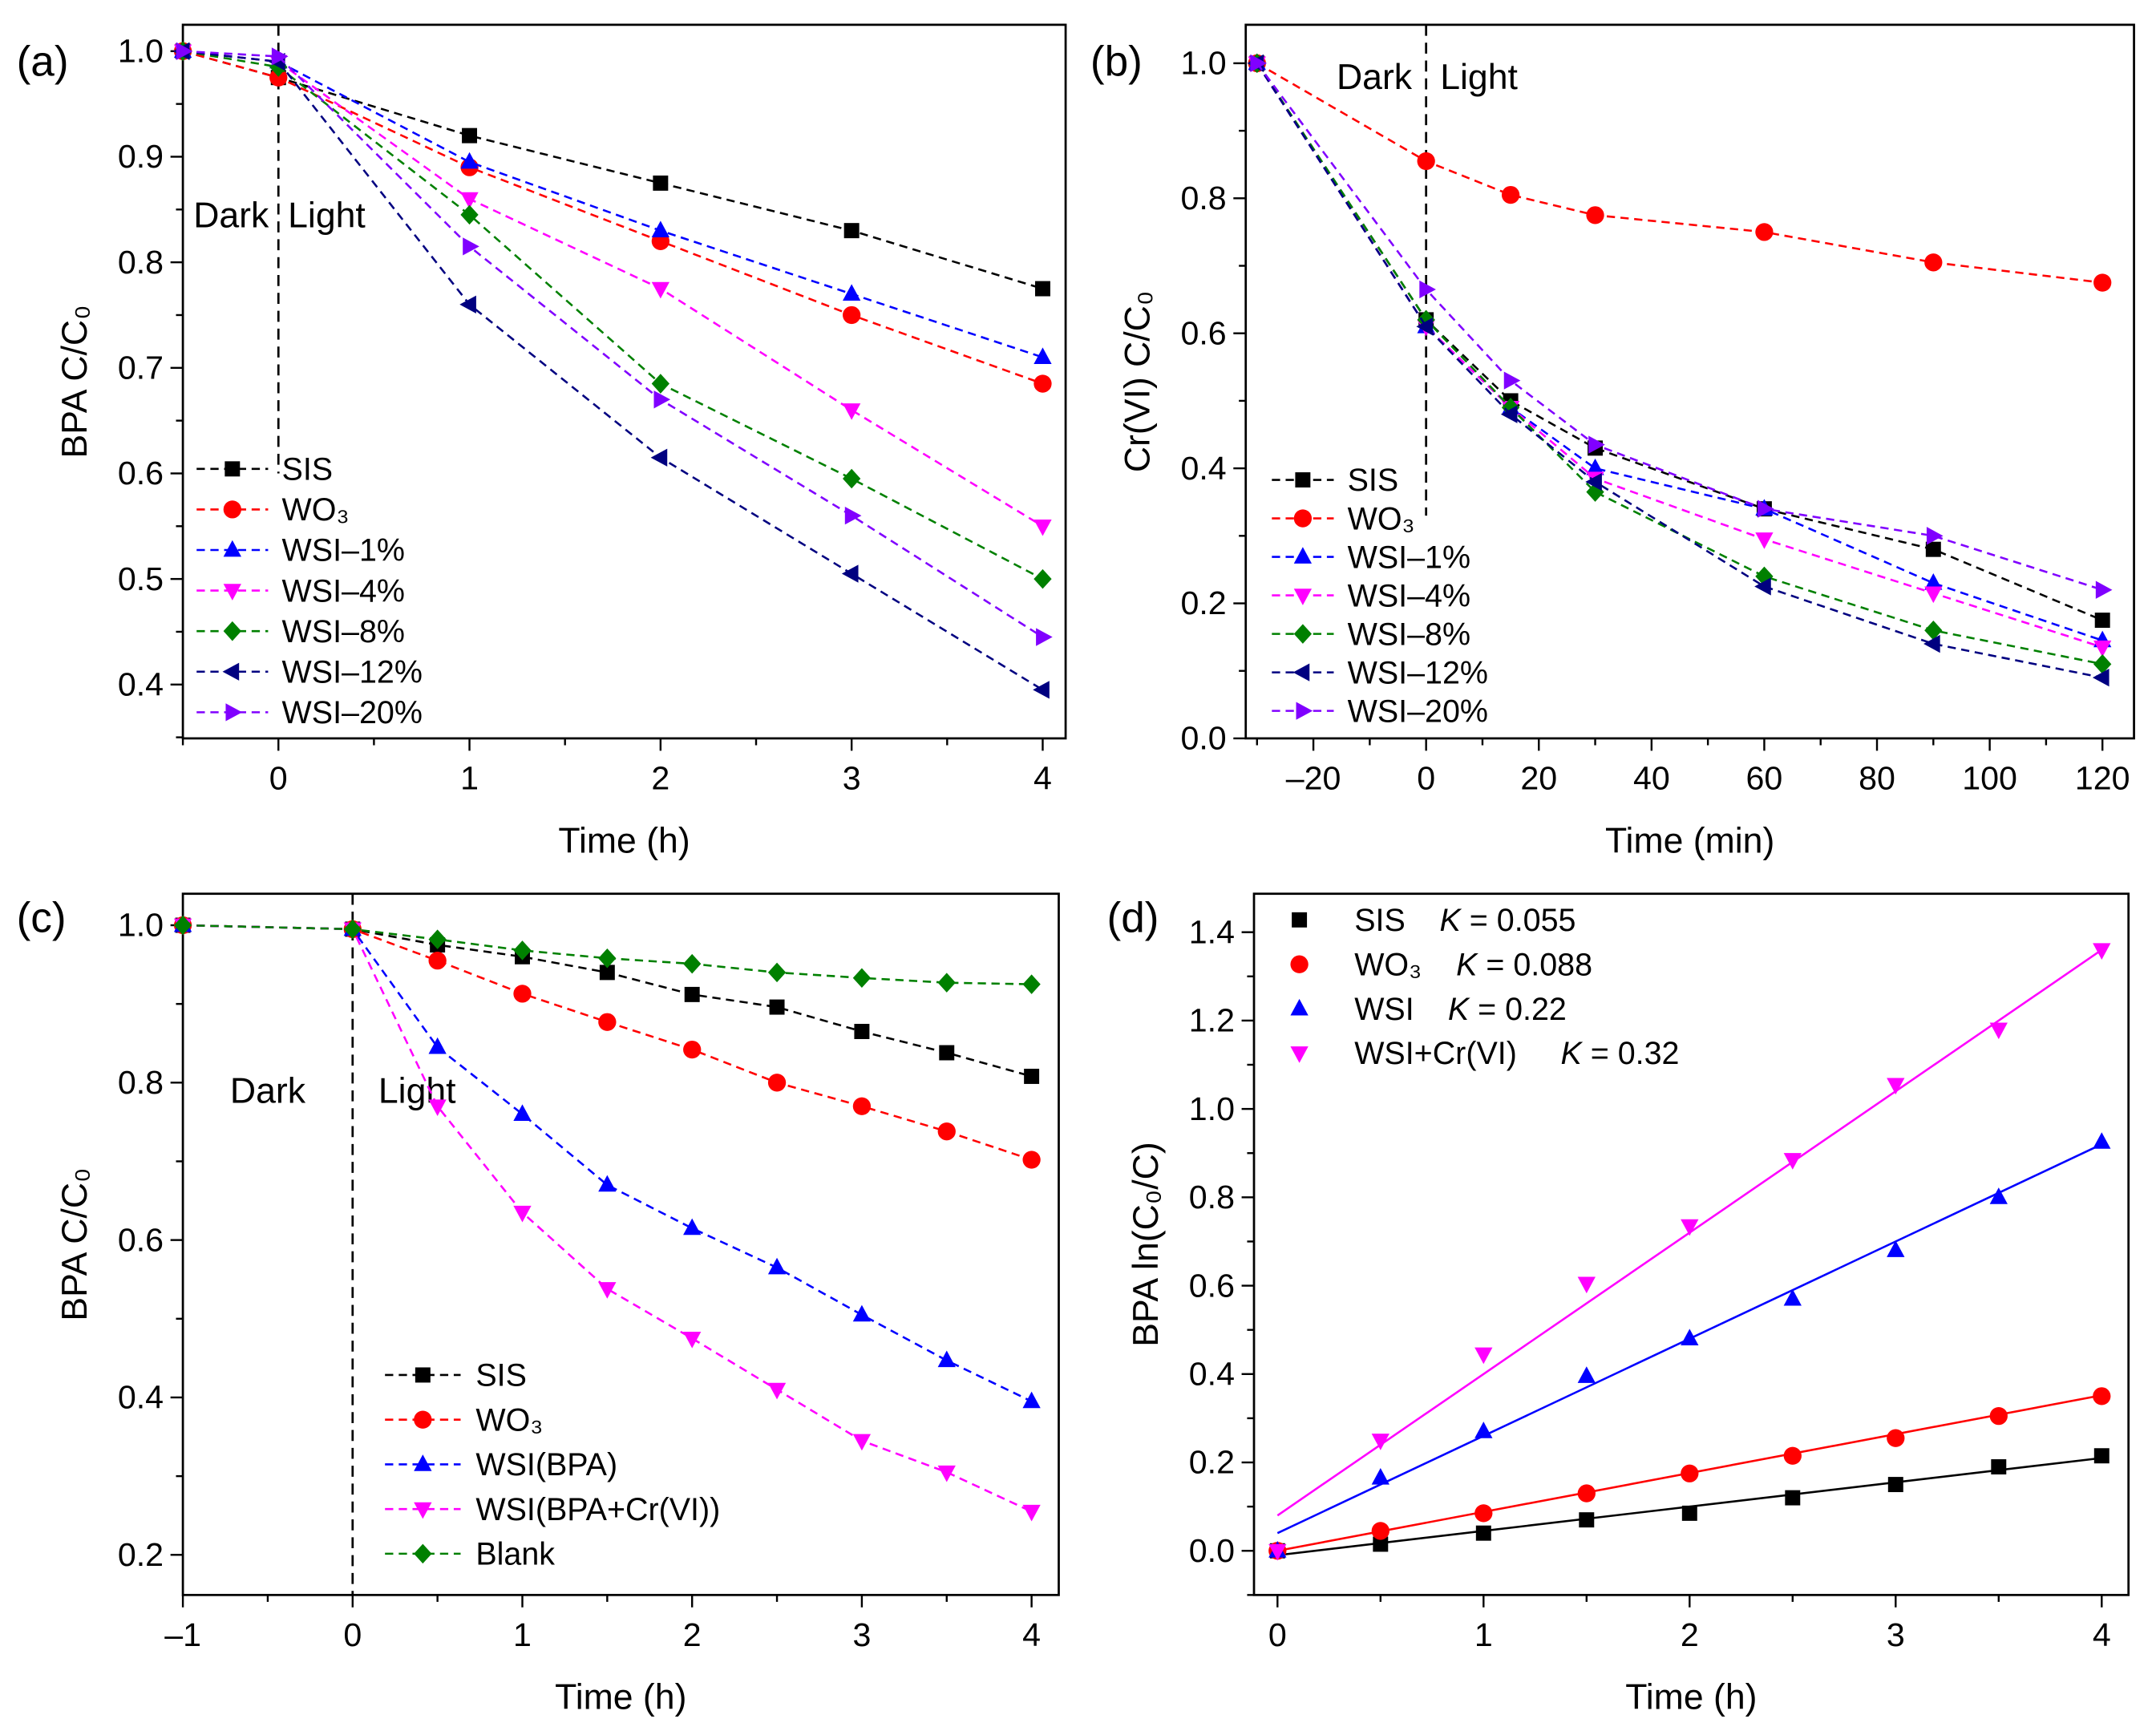 The width and height of the screenshot is (2156, 1727). What do you see at coordinates (1380, 672) in the screenshot?
I see `legend-item: WSI–12%` at bounding box center [1380, 672].